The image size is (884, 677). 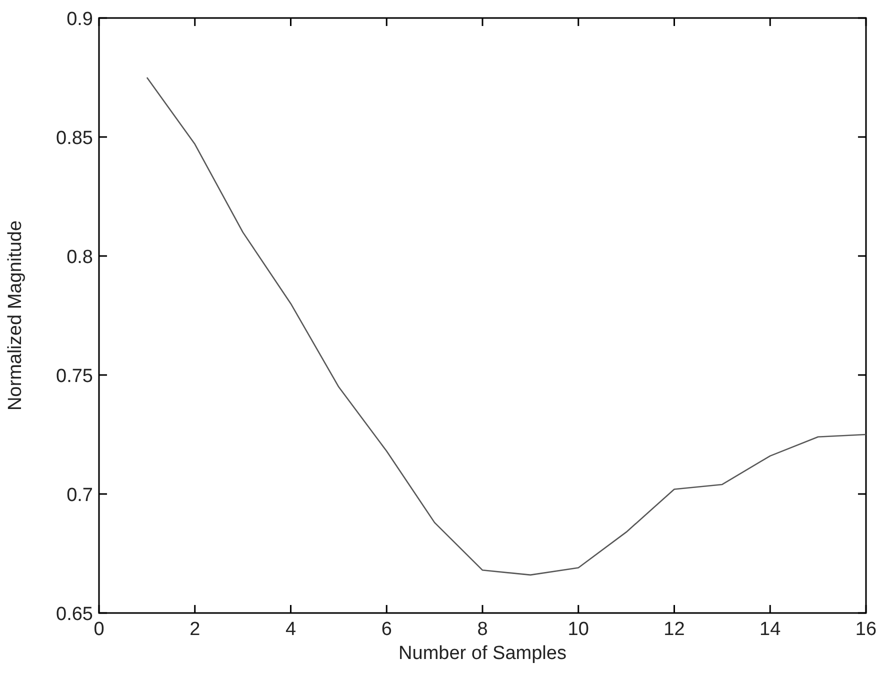 I want to click on x-tick-label: 10, so click(x=578, y=629).